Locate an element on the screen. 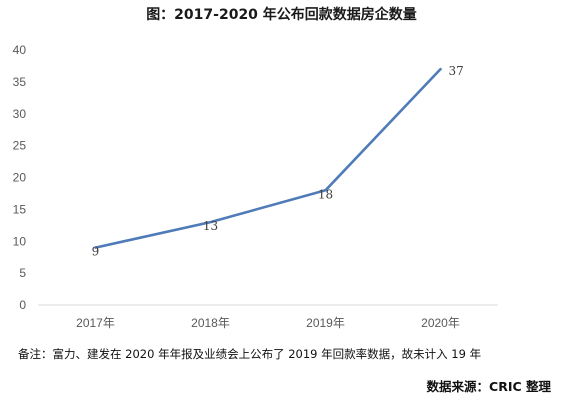 The height and width of the screenshot is (404, 563). y-tick-label: 5 is located at coordinates (22, 273).